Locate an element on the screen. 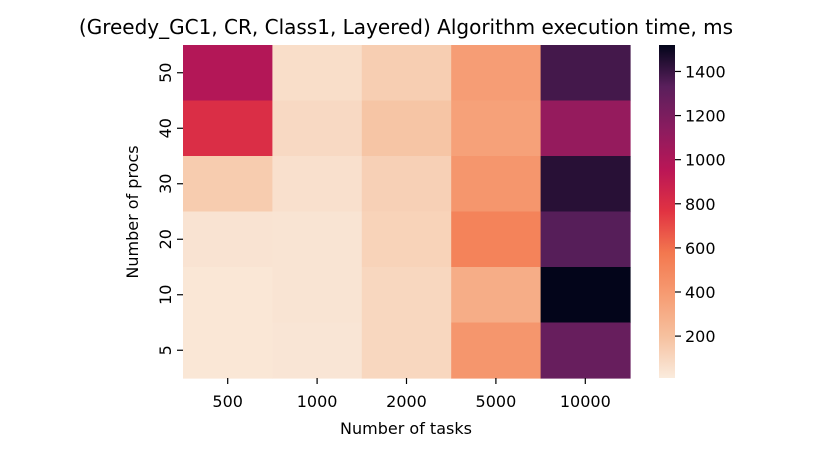 Image resolution: width=813 pixels, height=452 pixels. colorbar-tick-label: 1200 is located at coordinates (705, 116).